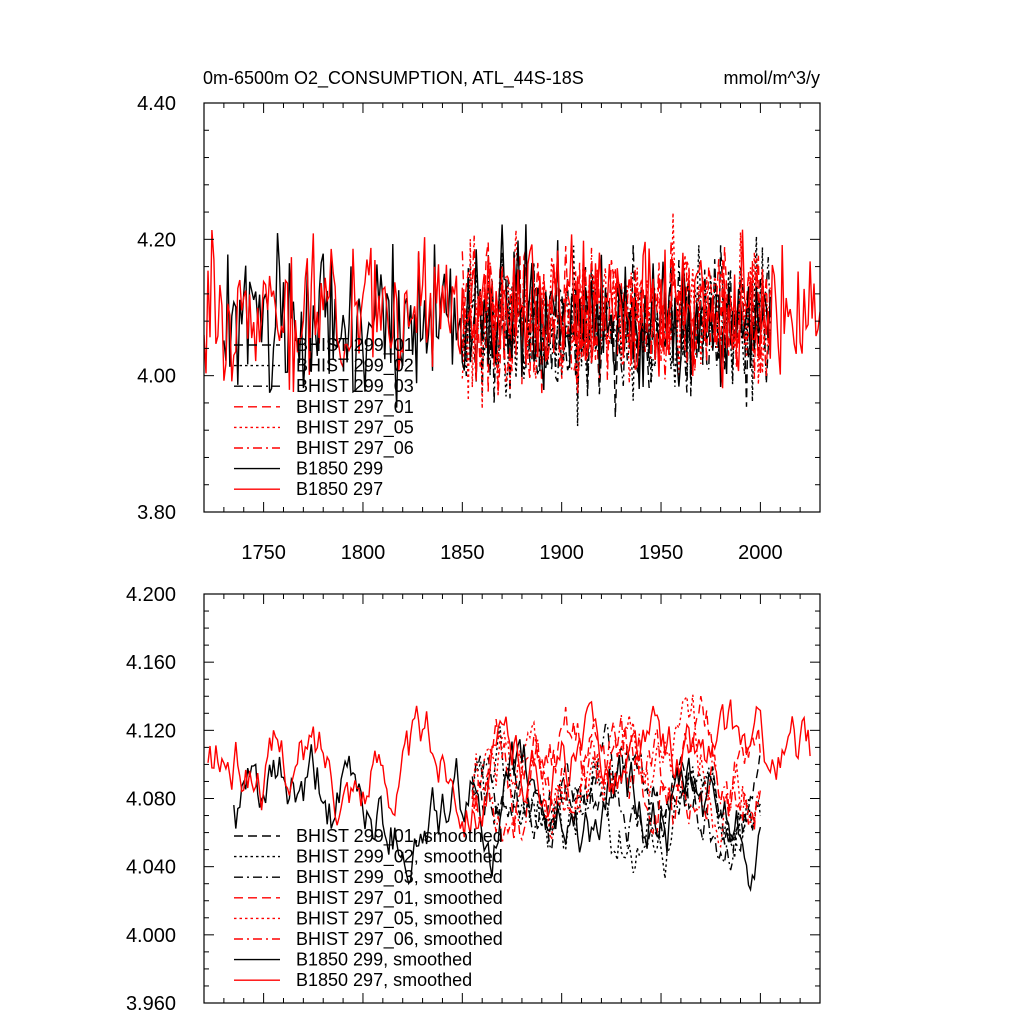 The image size is (1024, 1024). Describe the element at coordinates (384, 980) in the screenshot. I see `legend-label: B1850 297, smoothed` at that location.